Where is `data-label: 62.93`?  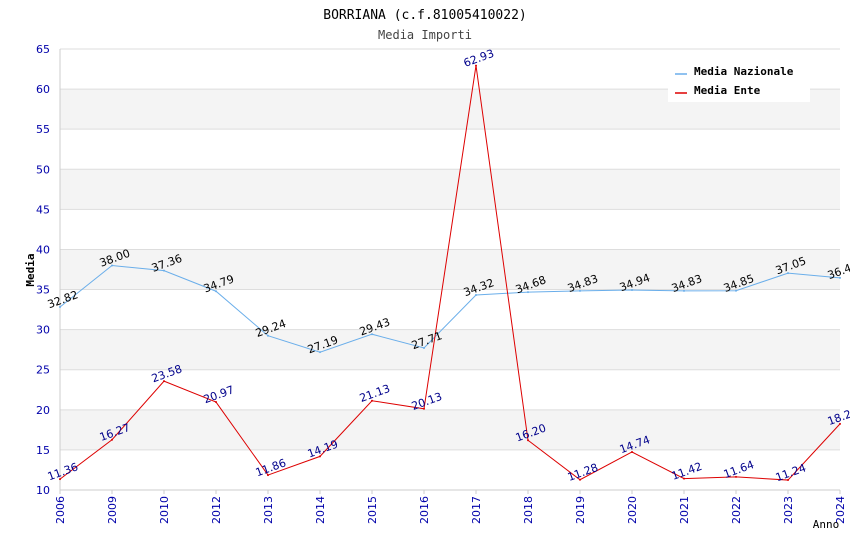
data-label: 62.93 is located at coordinates (479, 58).